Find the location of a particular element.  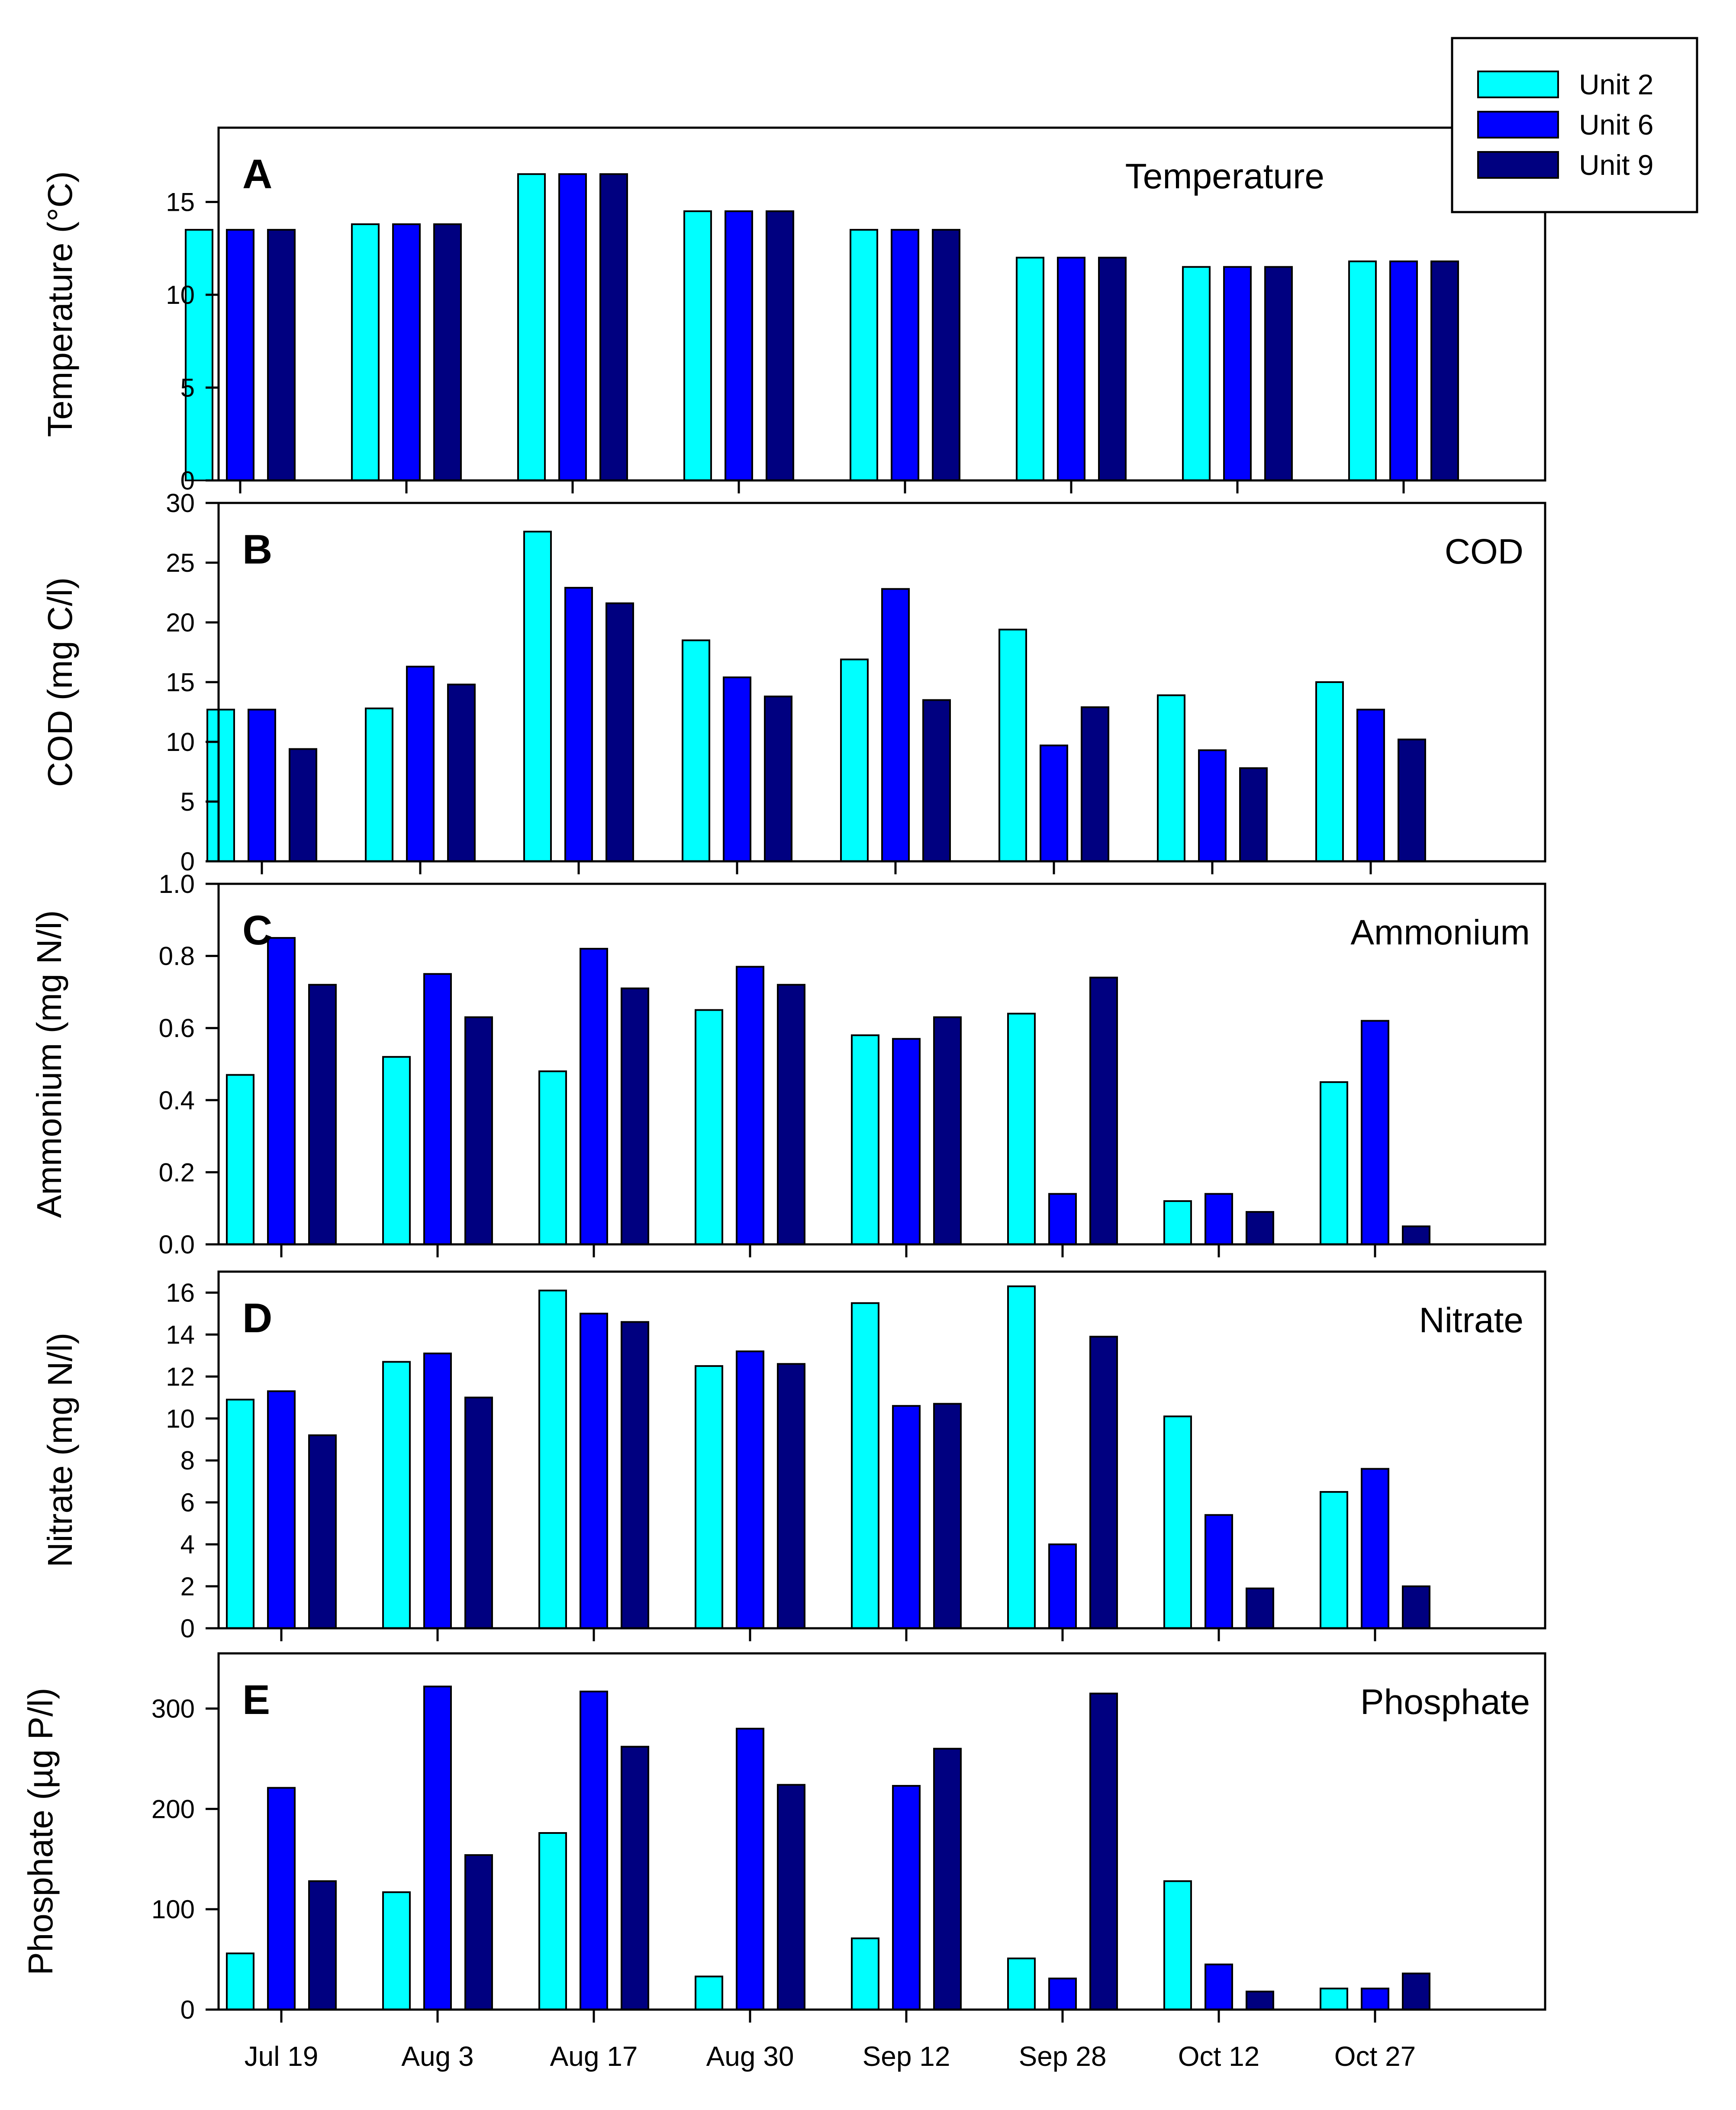

y-tick-label-temperature-0: 0 is located at coordinates (187, 480).